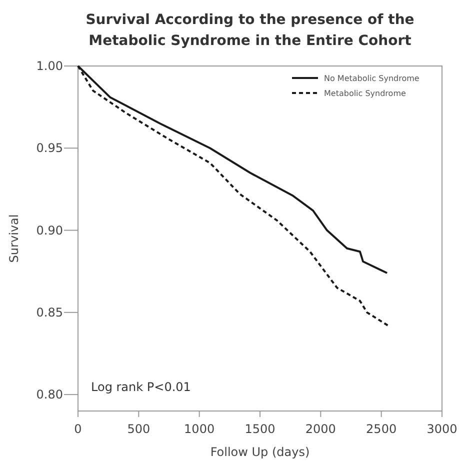 This screenshot has width=459, height=464. What do you see at coordinates (49, 230) in the screenshot?
I see `y-tick-label: 0.90` at bounding box center [49, 230].